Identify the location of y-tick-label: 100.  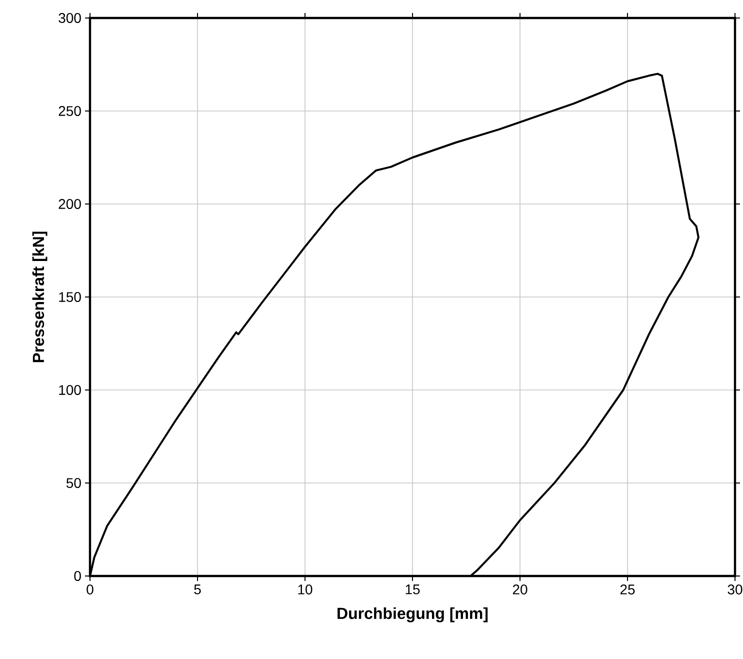
(70, 390).